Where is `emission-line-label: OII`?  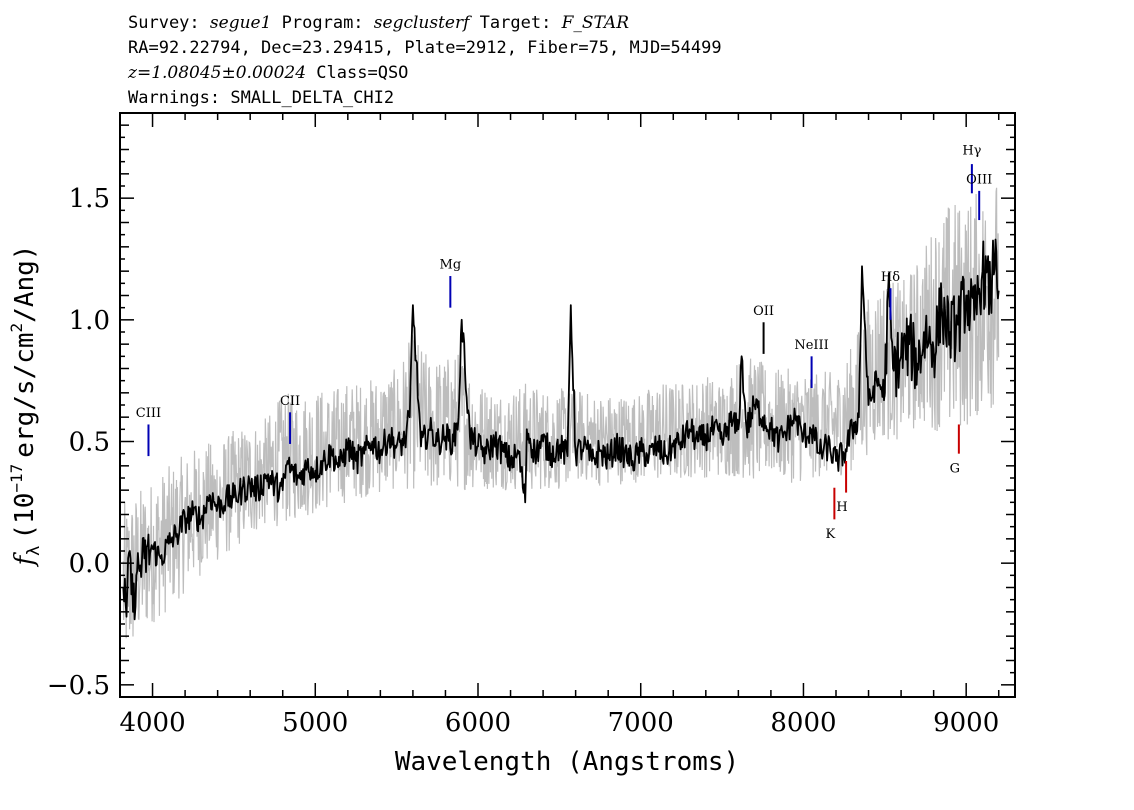
emission-line-label: OII is located at coordinates (763, 311).